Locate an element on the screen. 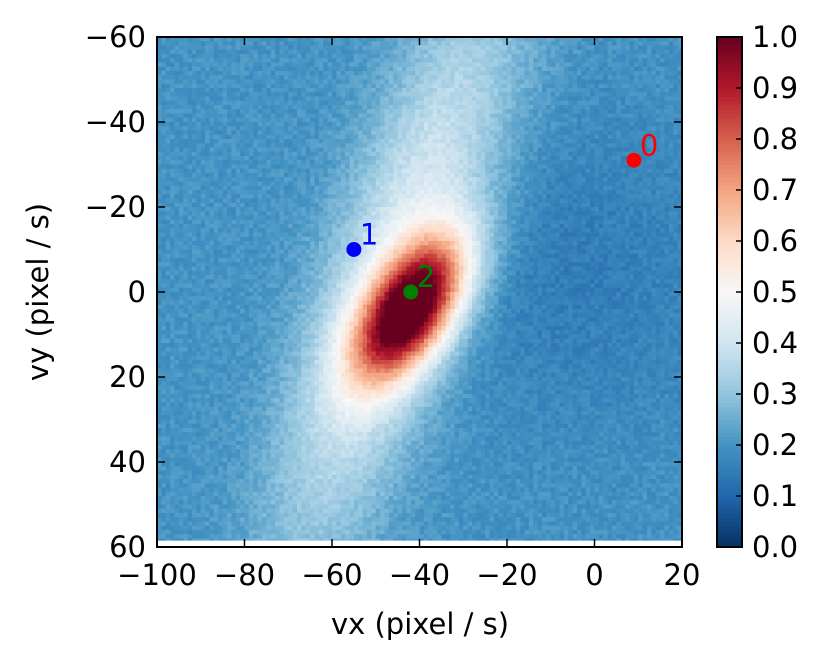  point-label-2: 2 is located at coordinates (426, 277).